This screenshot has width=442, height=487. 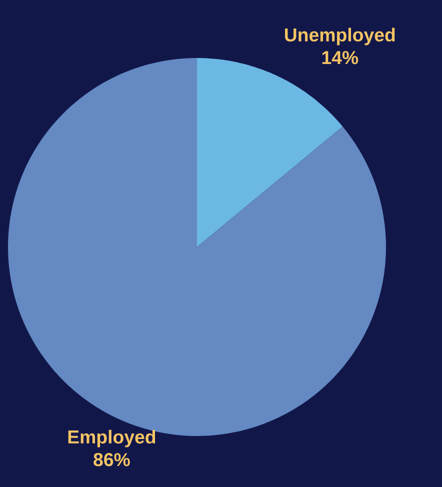 What do you see at coordinates (340, 57) in the screenshot?
I see `data-label: 14%` at bounding box center [340, 57].